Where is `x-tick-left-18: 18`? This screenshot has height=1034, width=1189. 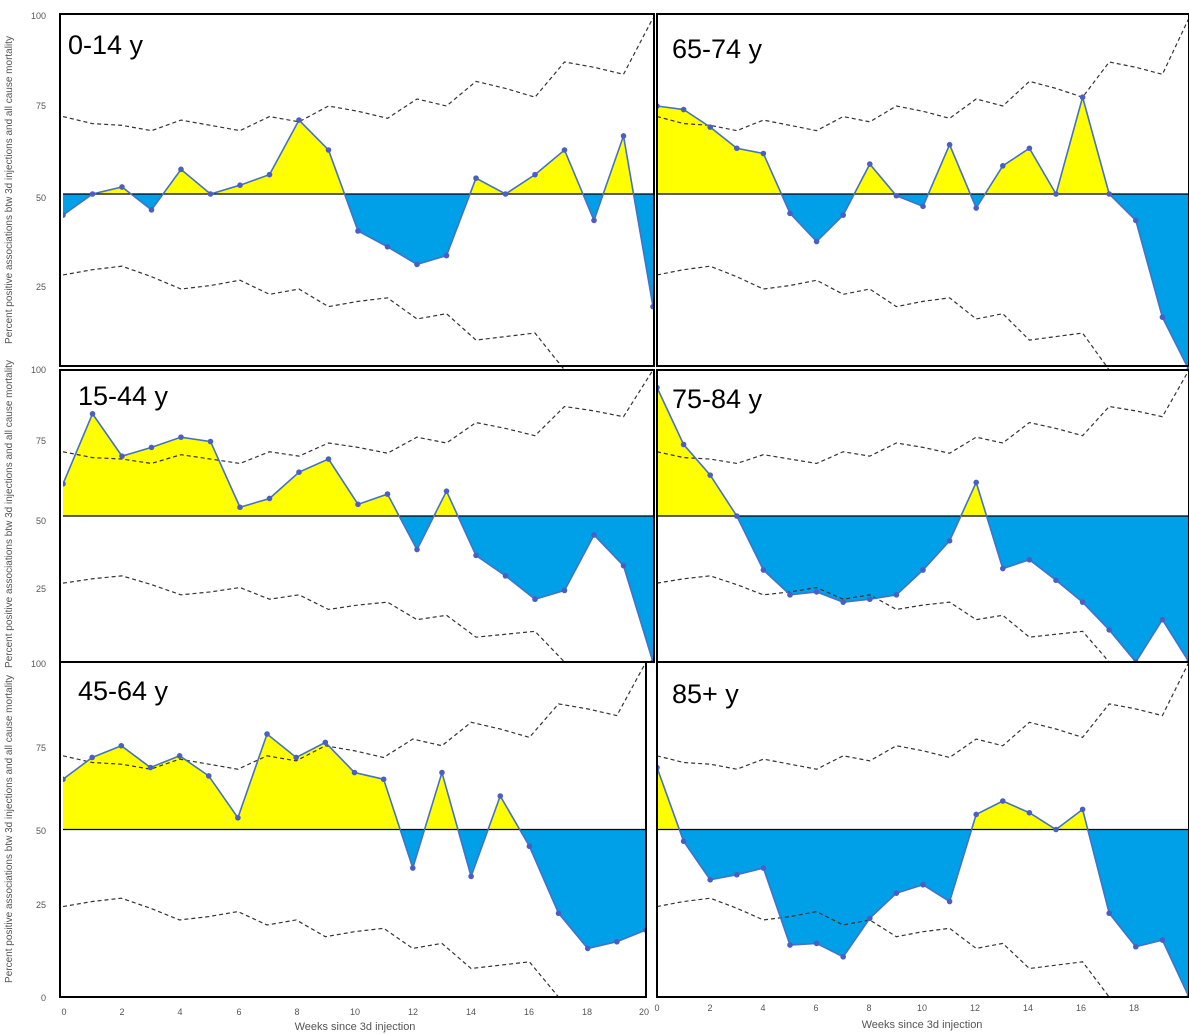
x-tick-left-18: 18 is located at coordinates (587, 1012).